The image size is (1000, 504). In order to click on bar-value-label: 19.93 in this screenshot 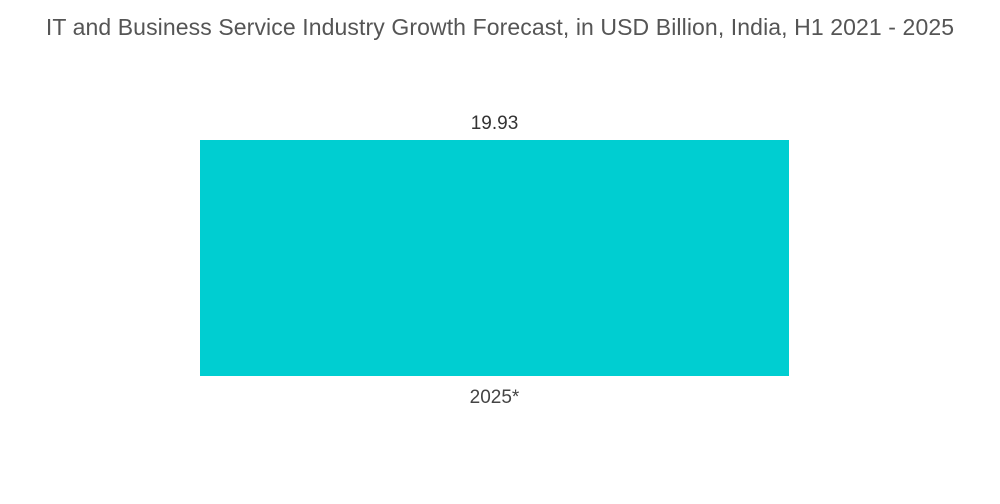, I will do `click(495, 123)`.